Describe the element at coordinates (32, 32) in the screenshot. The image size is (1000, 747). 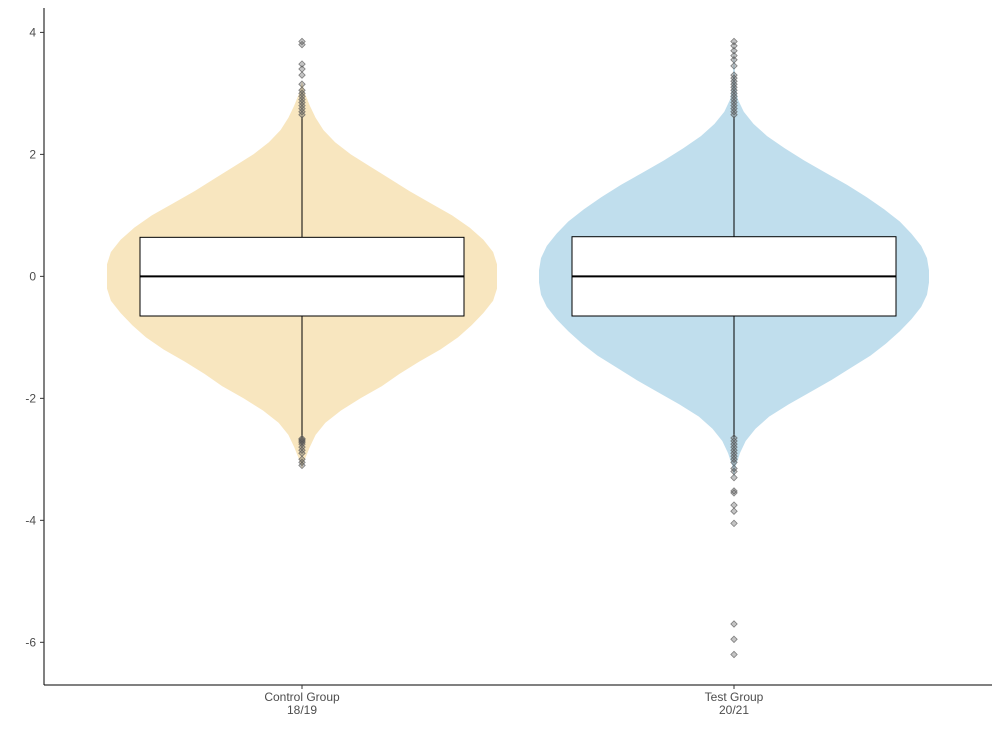
I see `y-tick-label: 4` at that location.